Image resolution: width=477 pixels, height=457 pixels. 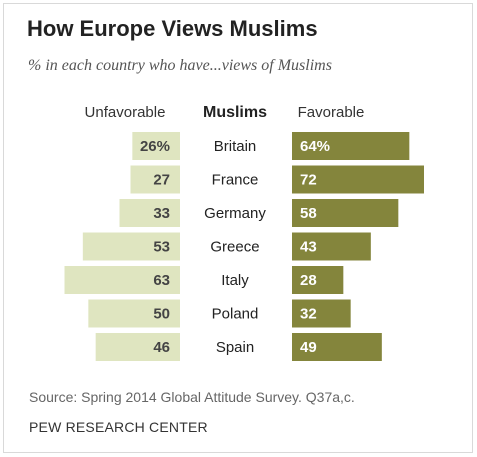 What do you see at coordinates (235, 180) in the screenshot?
I see `category-label-france: France` at bounding box center [235, 180].